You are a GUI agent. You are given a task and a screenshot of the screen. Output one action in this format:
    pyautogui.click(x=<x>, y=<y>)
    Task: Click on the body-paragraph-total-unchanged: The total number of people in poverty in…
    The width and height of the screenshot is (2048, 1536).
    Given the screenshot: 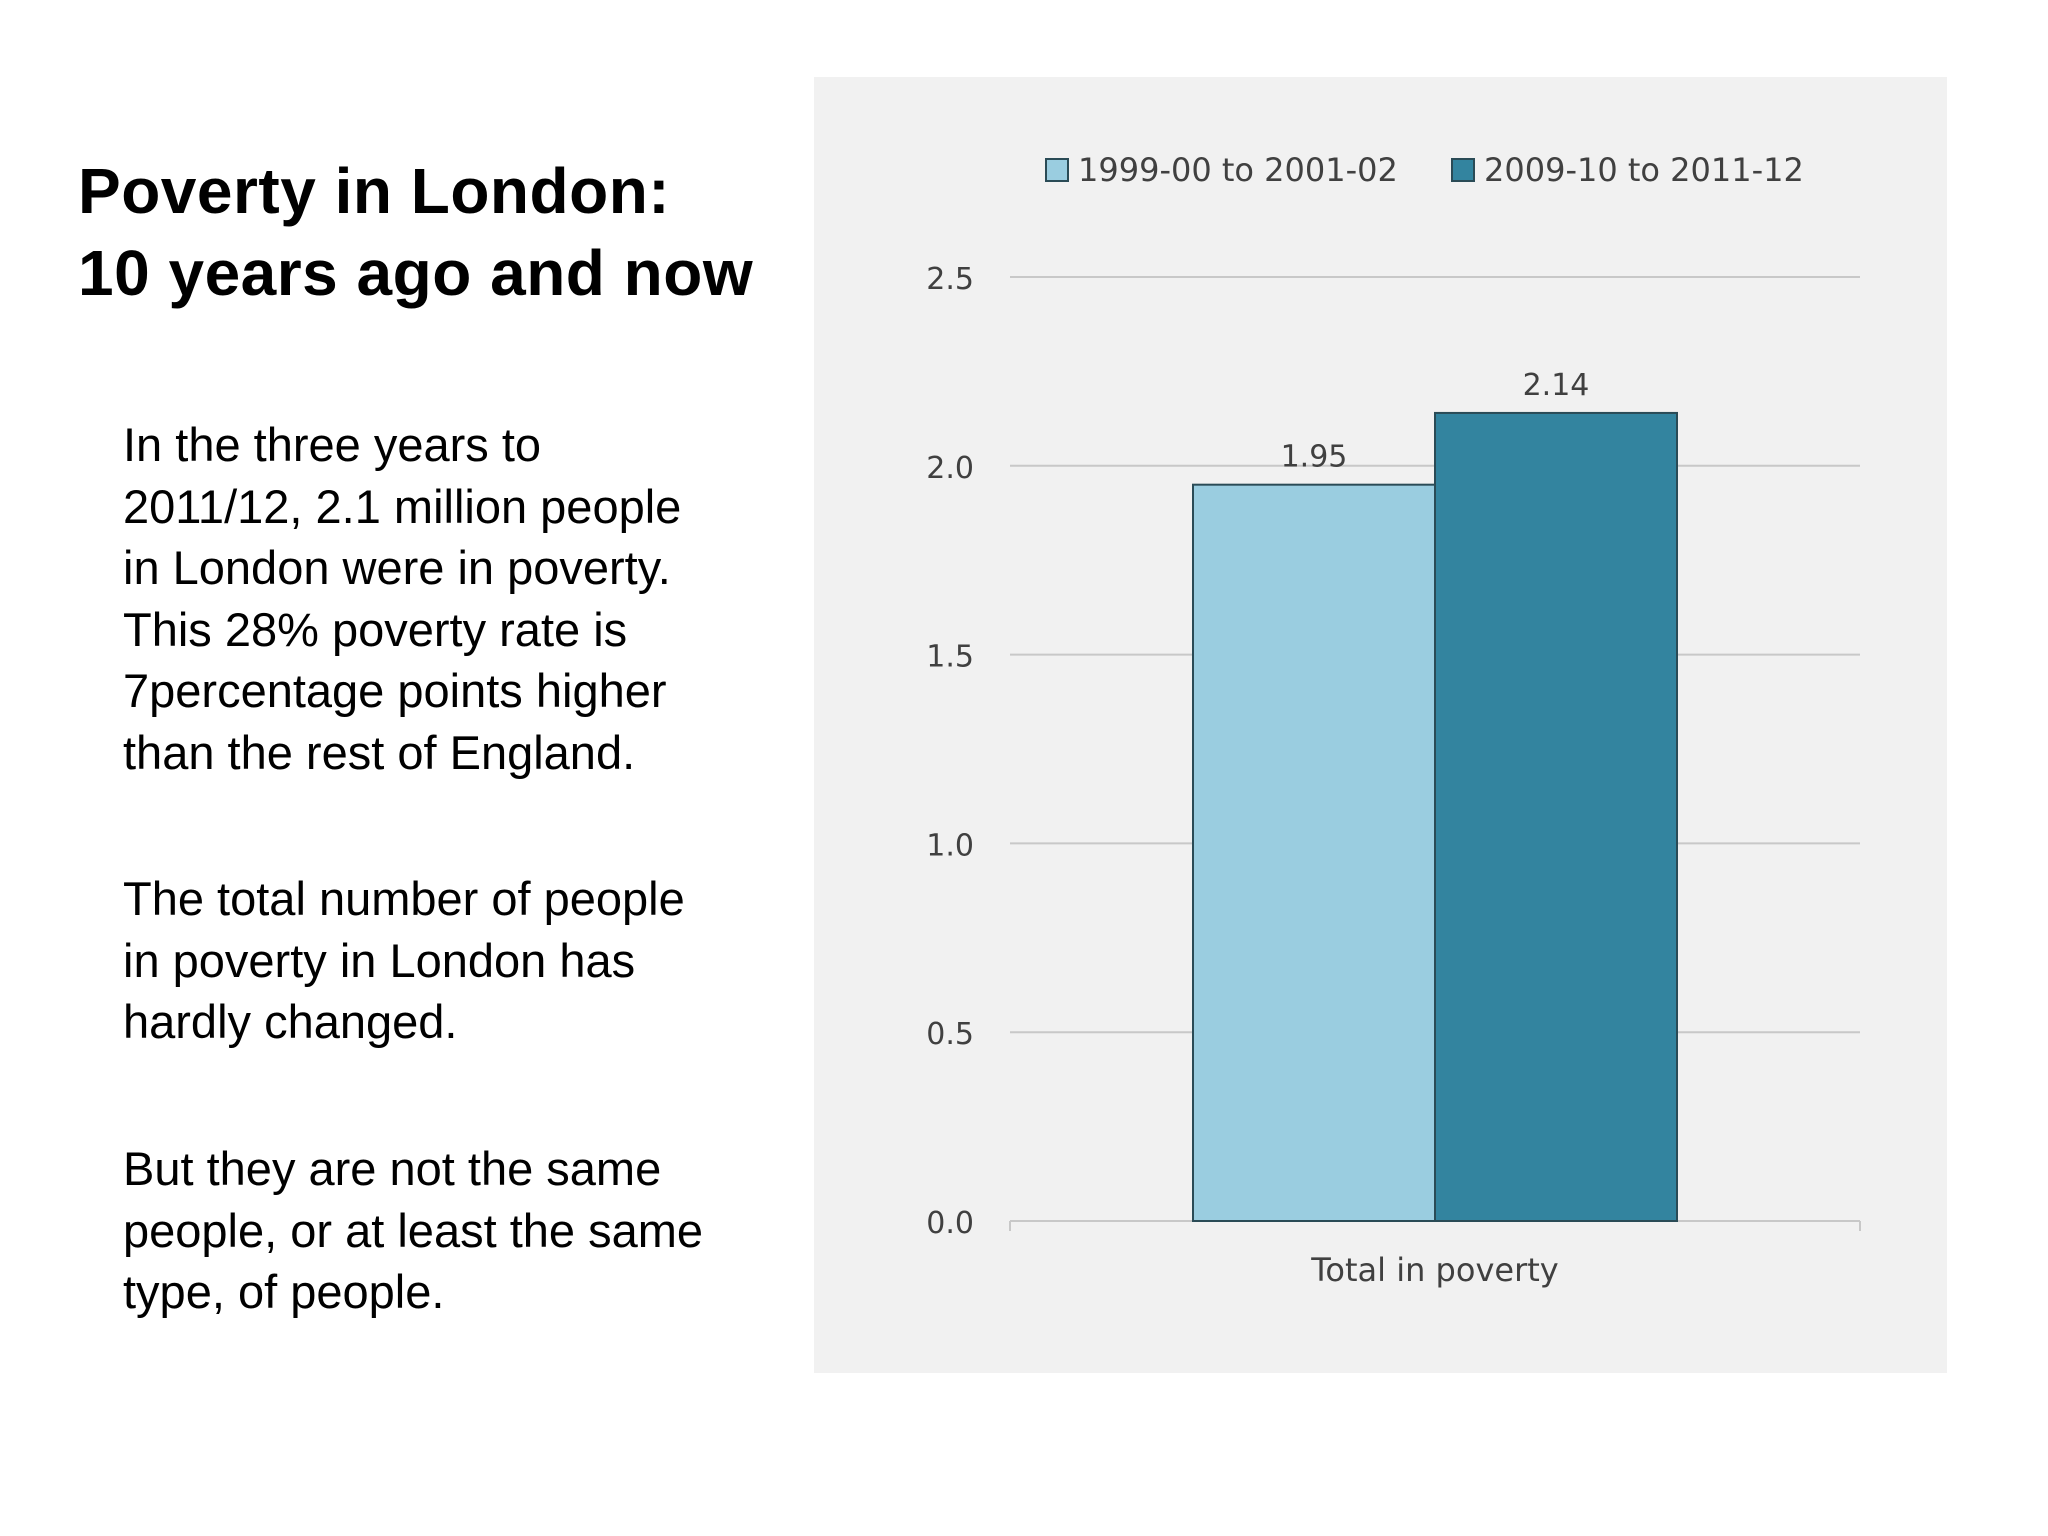 What is the action you would take?
    pyautogui.click(x=453, y=960)
    